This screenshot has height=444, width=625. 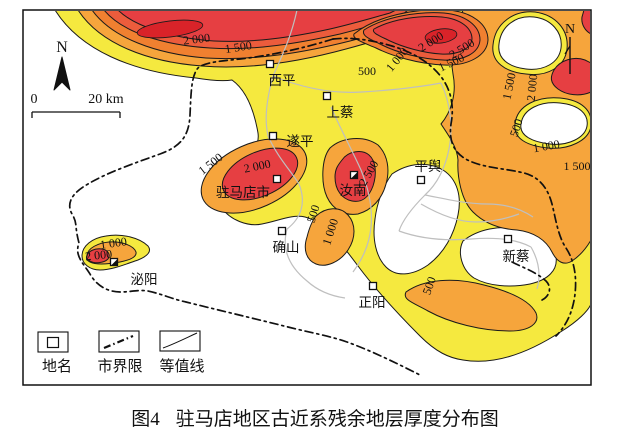 What do you see at coordinates (106, 99) in the screenshot?
I see `scale-end-label: 20 km` at bounding box center [106, 99].